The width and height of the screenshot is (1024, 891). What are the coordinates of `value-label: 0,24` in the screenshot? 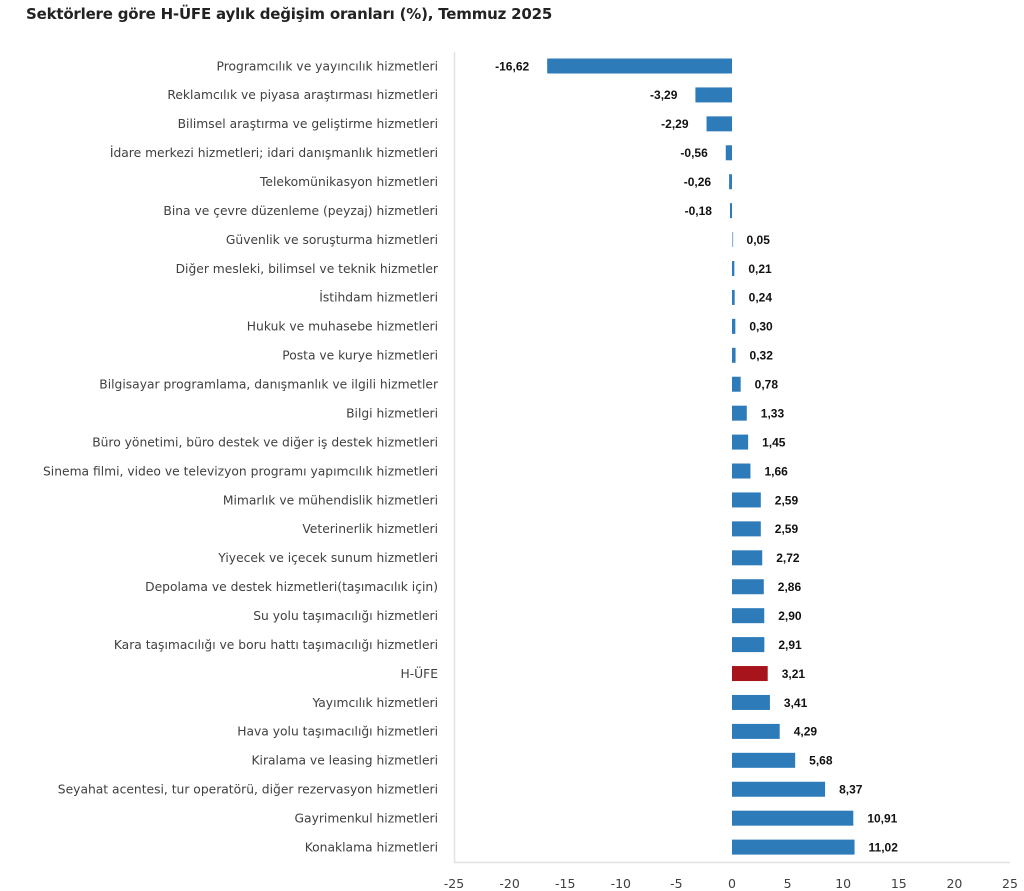 It's located at (761, 298).